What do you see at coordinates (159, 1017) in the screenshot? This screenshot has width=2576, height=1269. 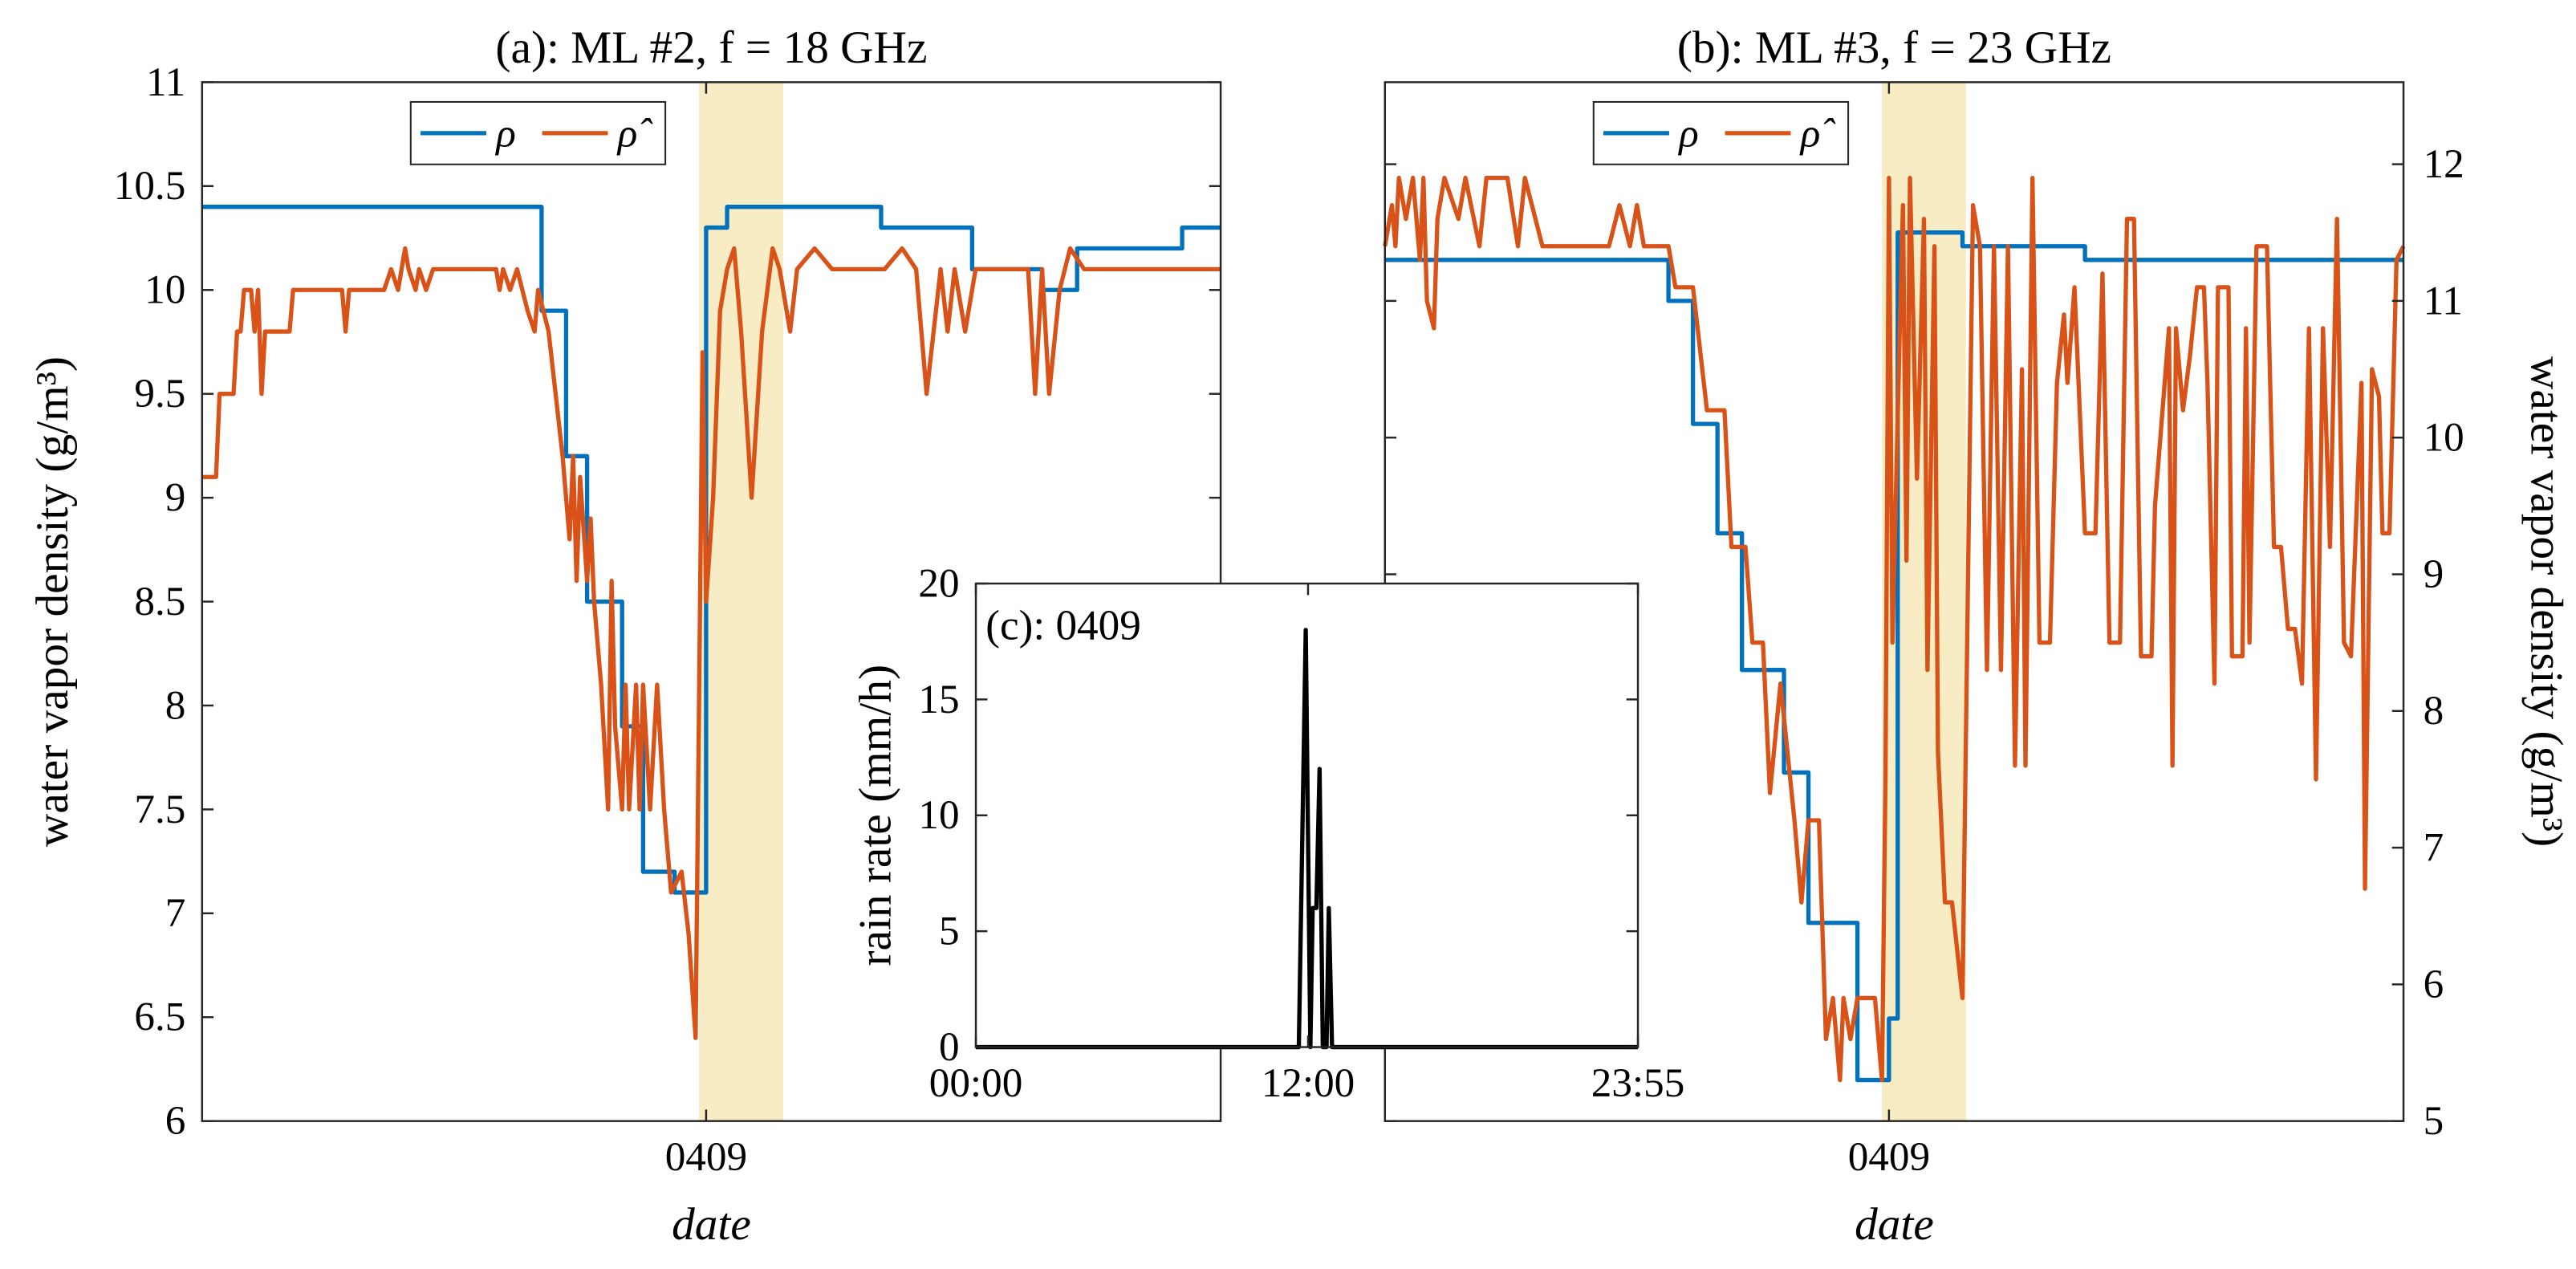 I see `y-tick-label: 6.5` at bounding box center [159, 1017].